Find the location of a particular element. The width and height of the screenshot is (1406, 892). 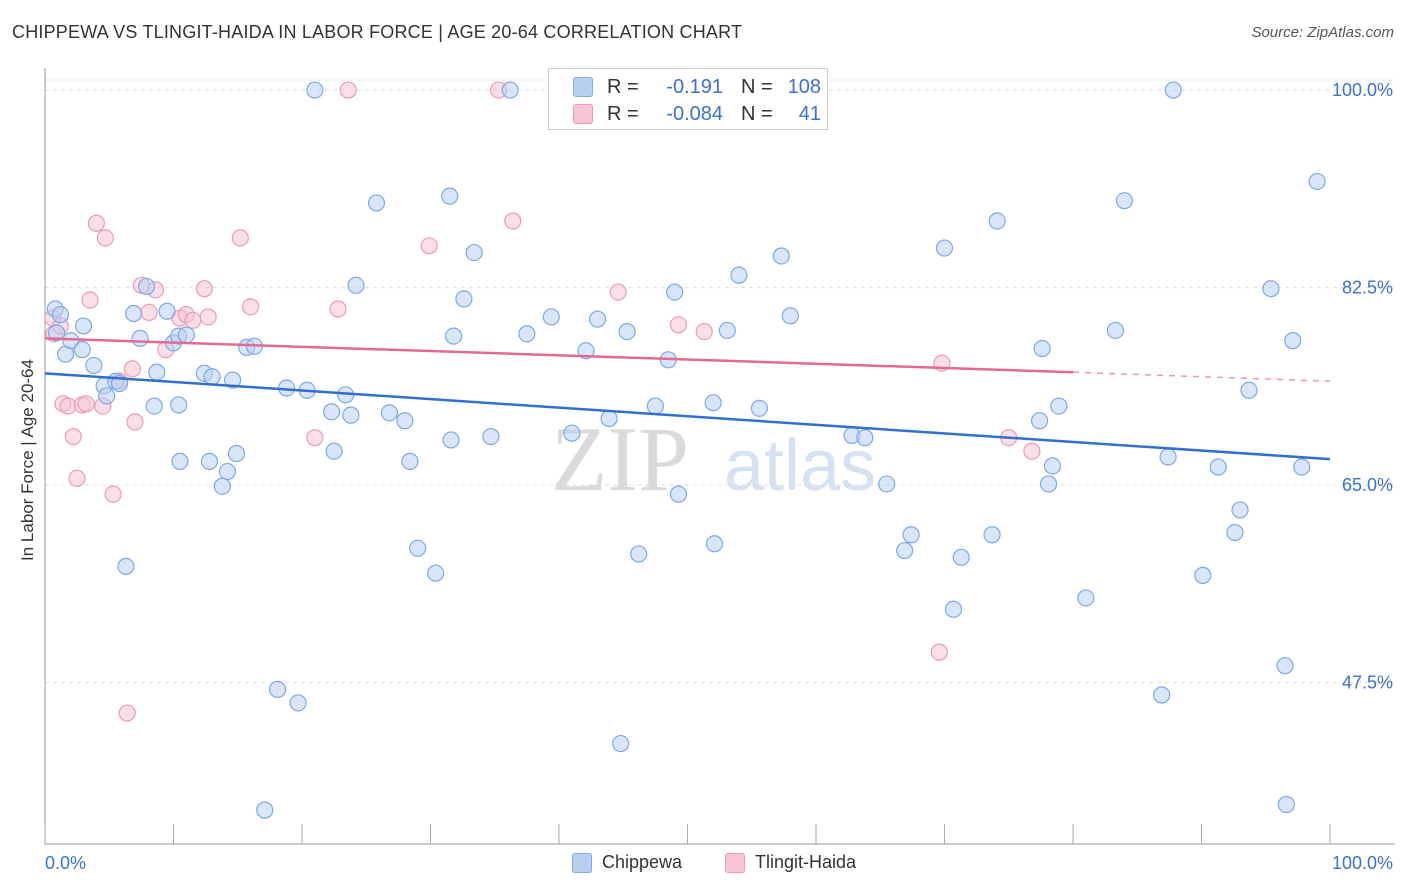

chippewa-legend-swatch is located at coordinates (582, 862).